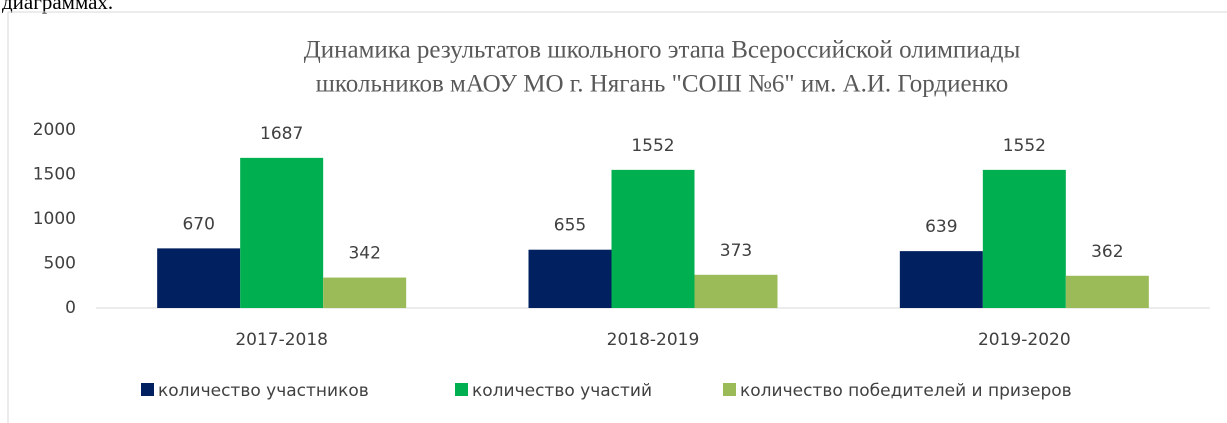 This screenshot has width=1227, height=423. What do you see at coordinates (653, 340) in the screenshot?
I see `x-tick-label: 2018-2019` at bounding box center [653, 340].